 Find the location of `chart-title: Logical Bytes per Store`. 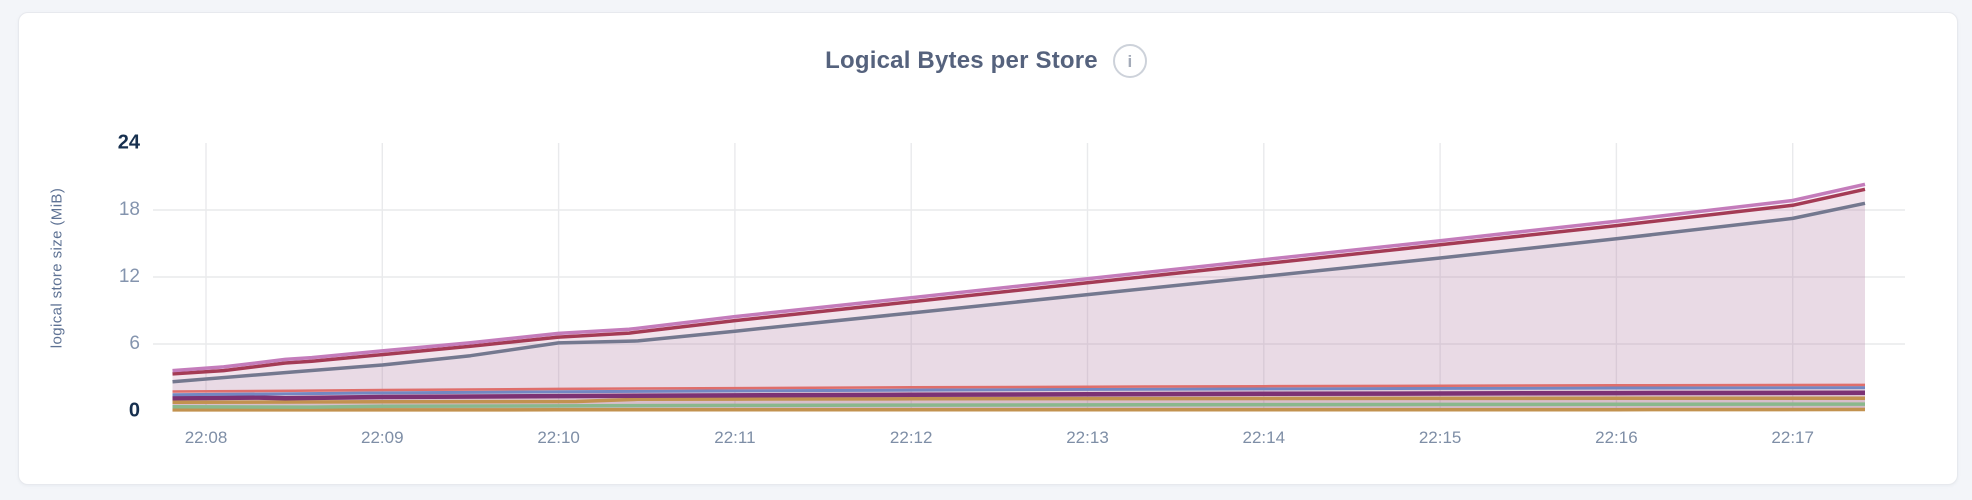

chart-title: Logical Bytes per Store is located at coordinates (961, 60).